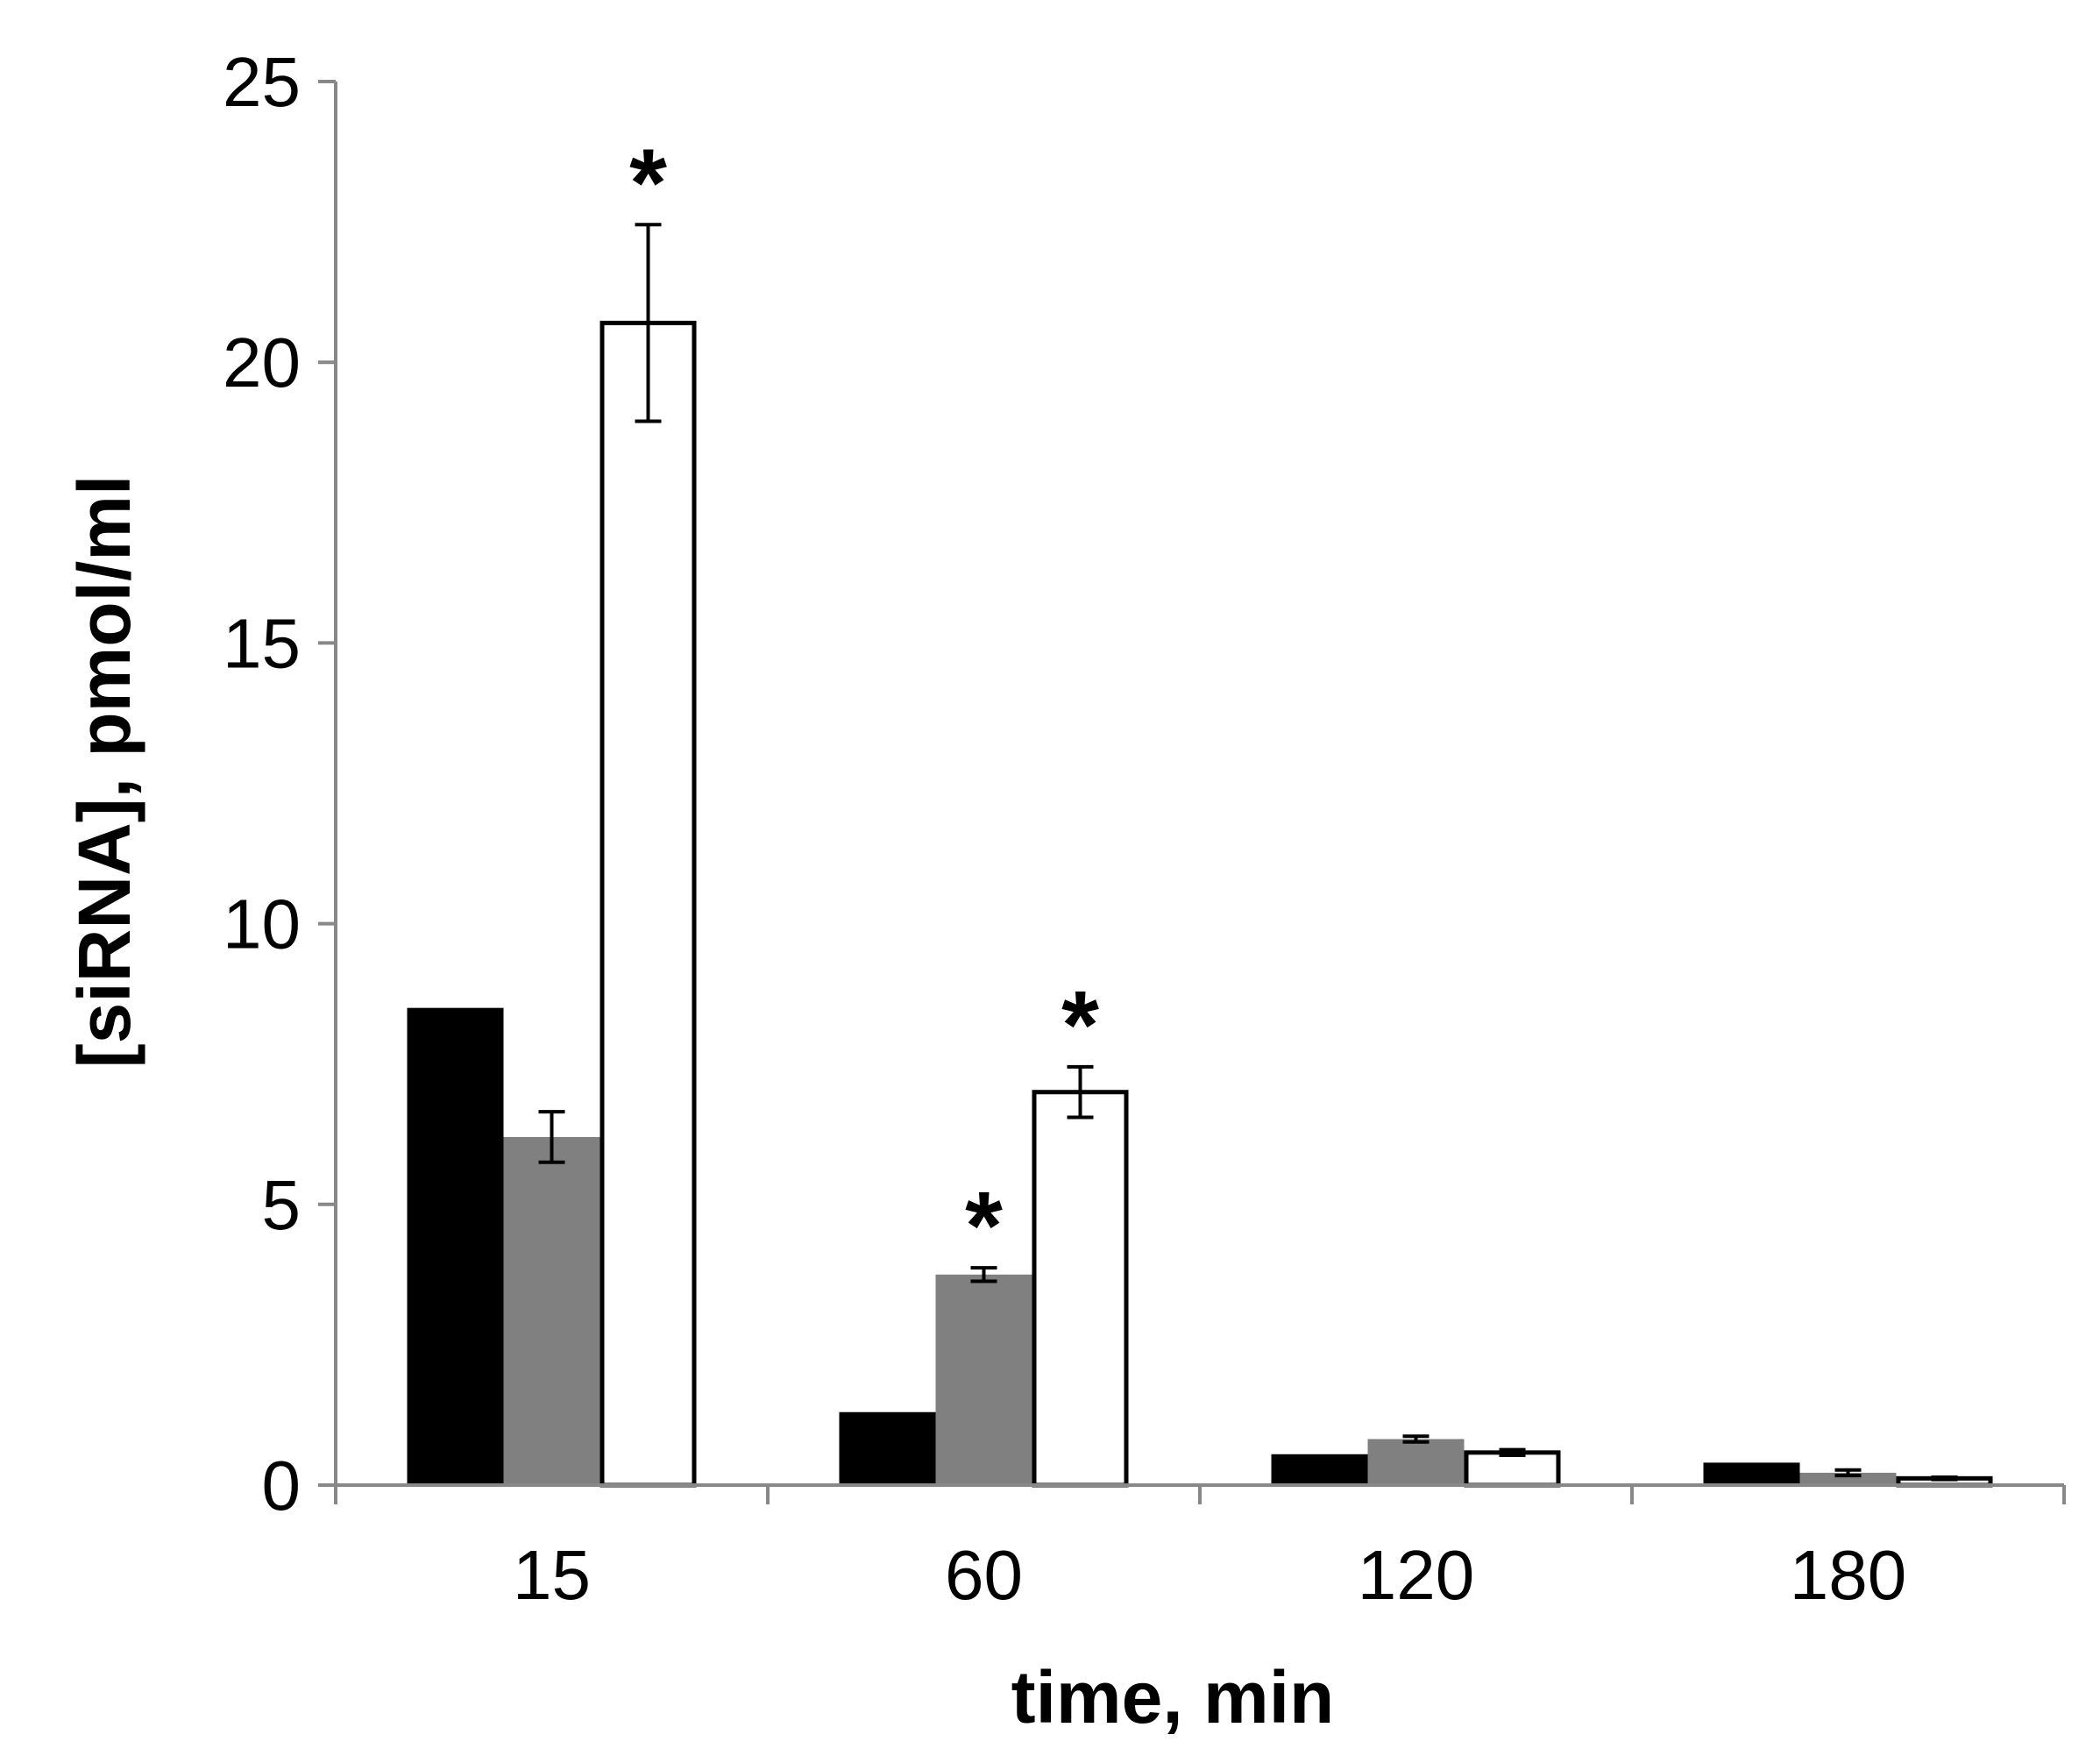 Image resolution: width=2100 pixels, height=1756 pixels. I want to click on y-tick-label: 0, so click(282, 1486).